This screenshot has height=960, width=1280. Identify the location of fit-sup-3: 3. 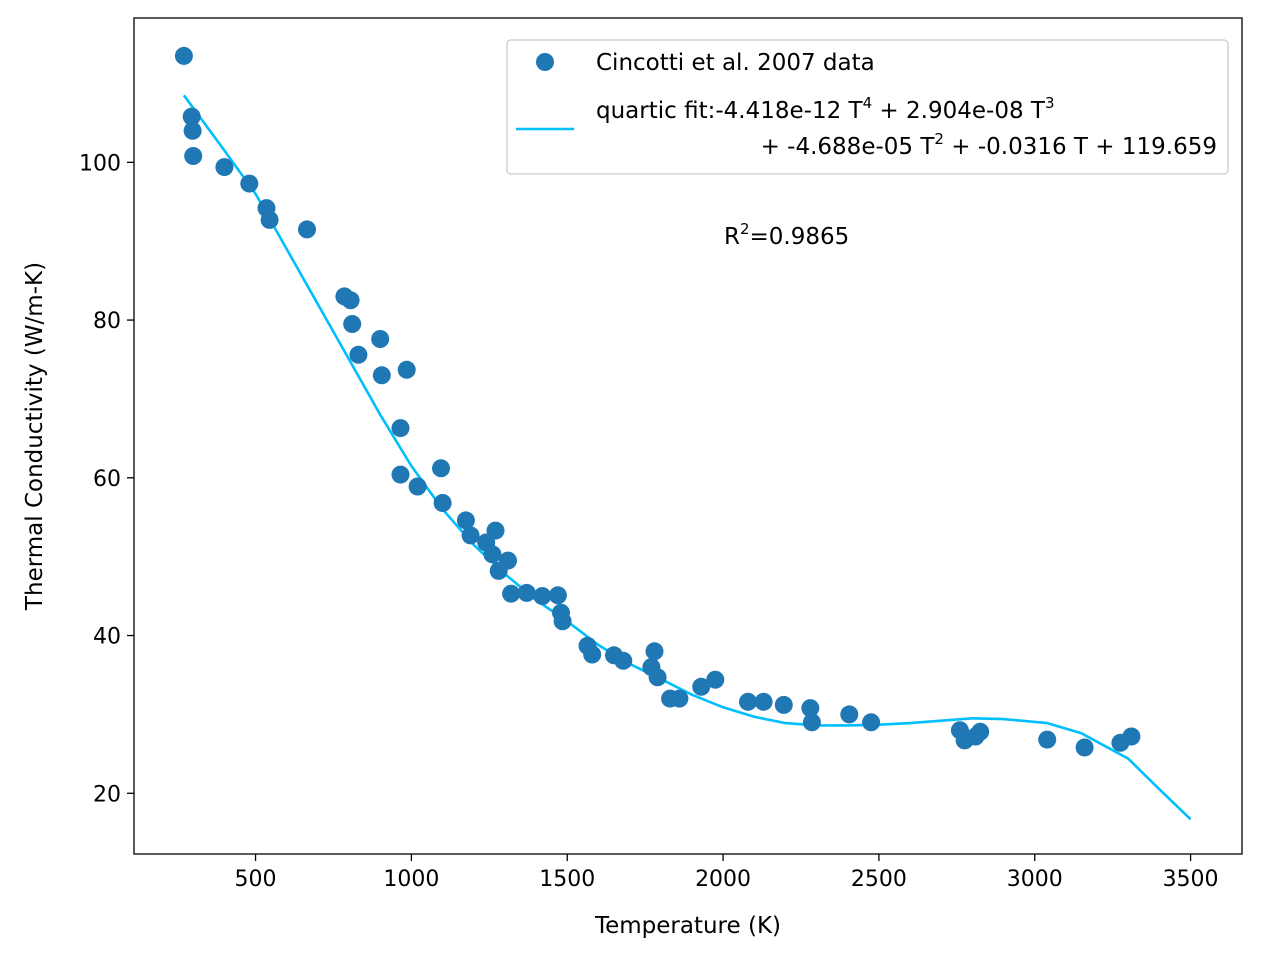
(1050, 103).